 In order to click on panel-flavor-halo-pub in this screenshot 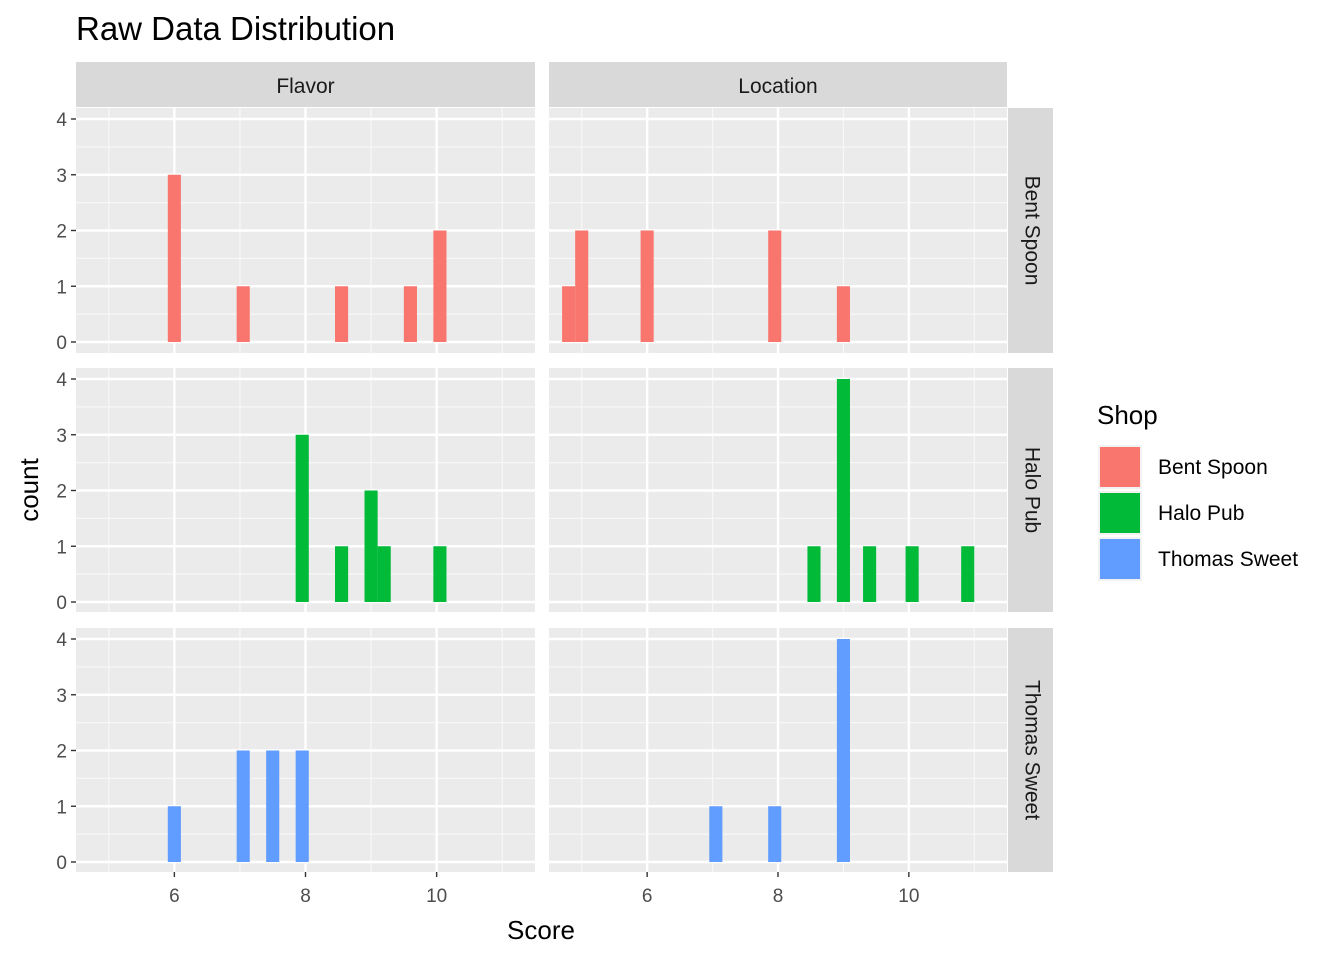, I will do `click(305, 490)`.